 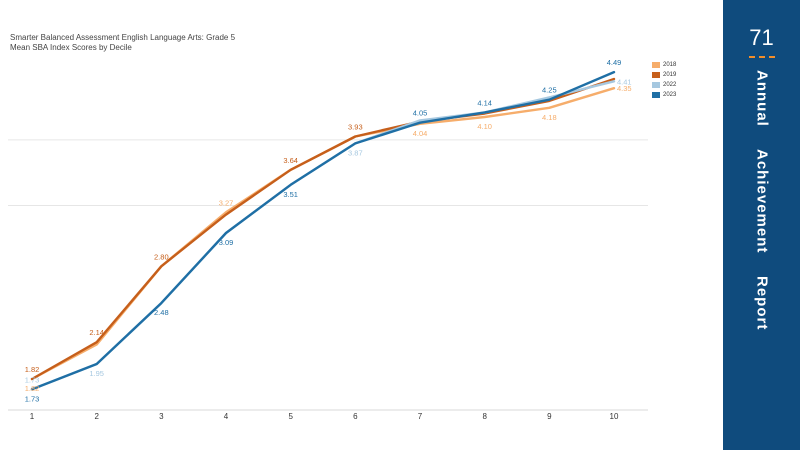 What do you see at coordinates (71, 47) in the screenshot?
I see `chart-subtitle: Mean SBA Index Scores by Decile` at bounding box center [71, 47].